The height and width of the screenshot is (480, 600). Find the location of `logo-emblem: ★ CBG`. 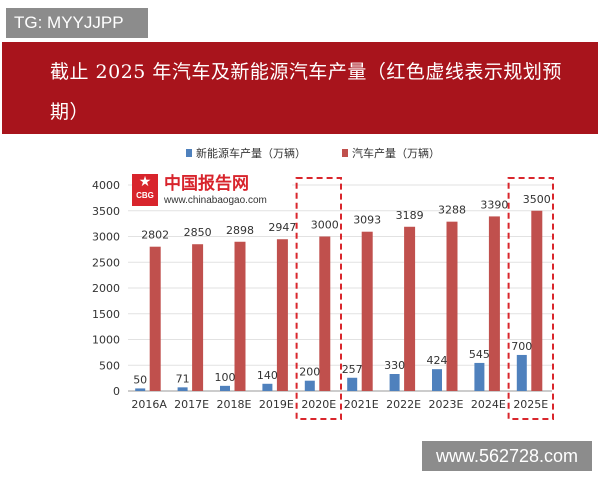

logo-emblem: ★ CBG is located at coordinates (145, 190).